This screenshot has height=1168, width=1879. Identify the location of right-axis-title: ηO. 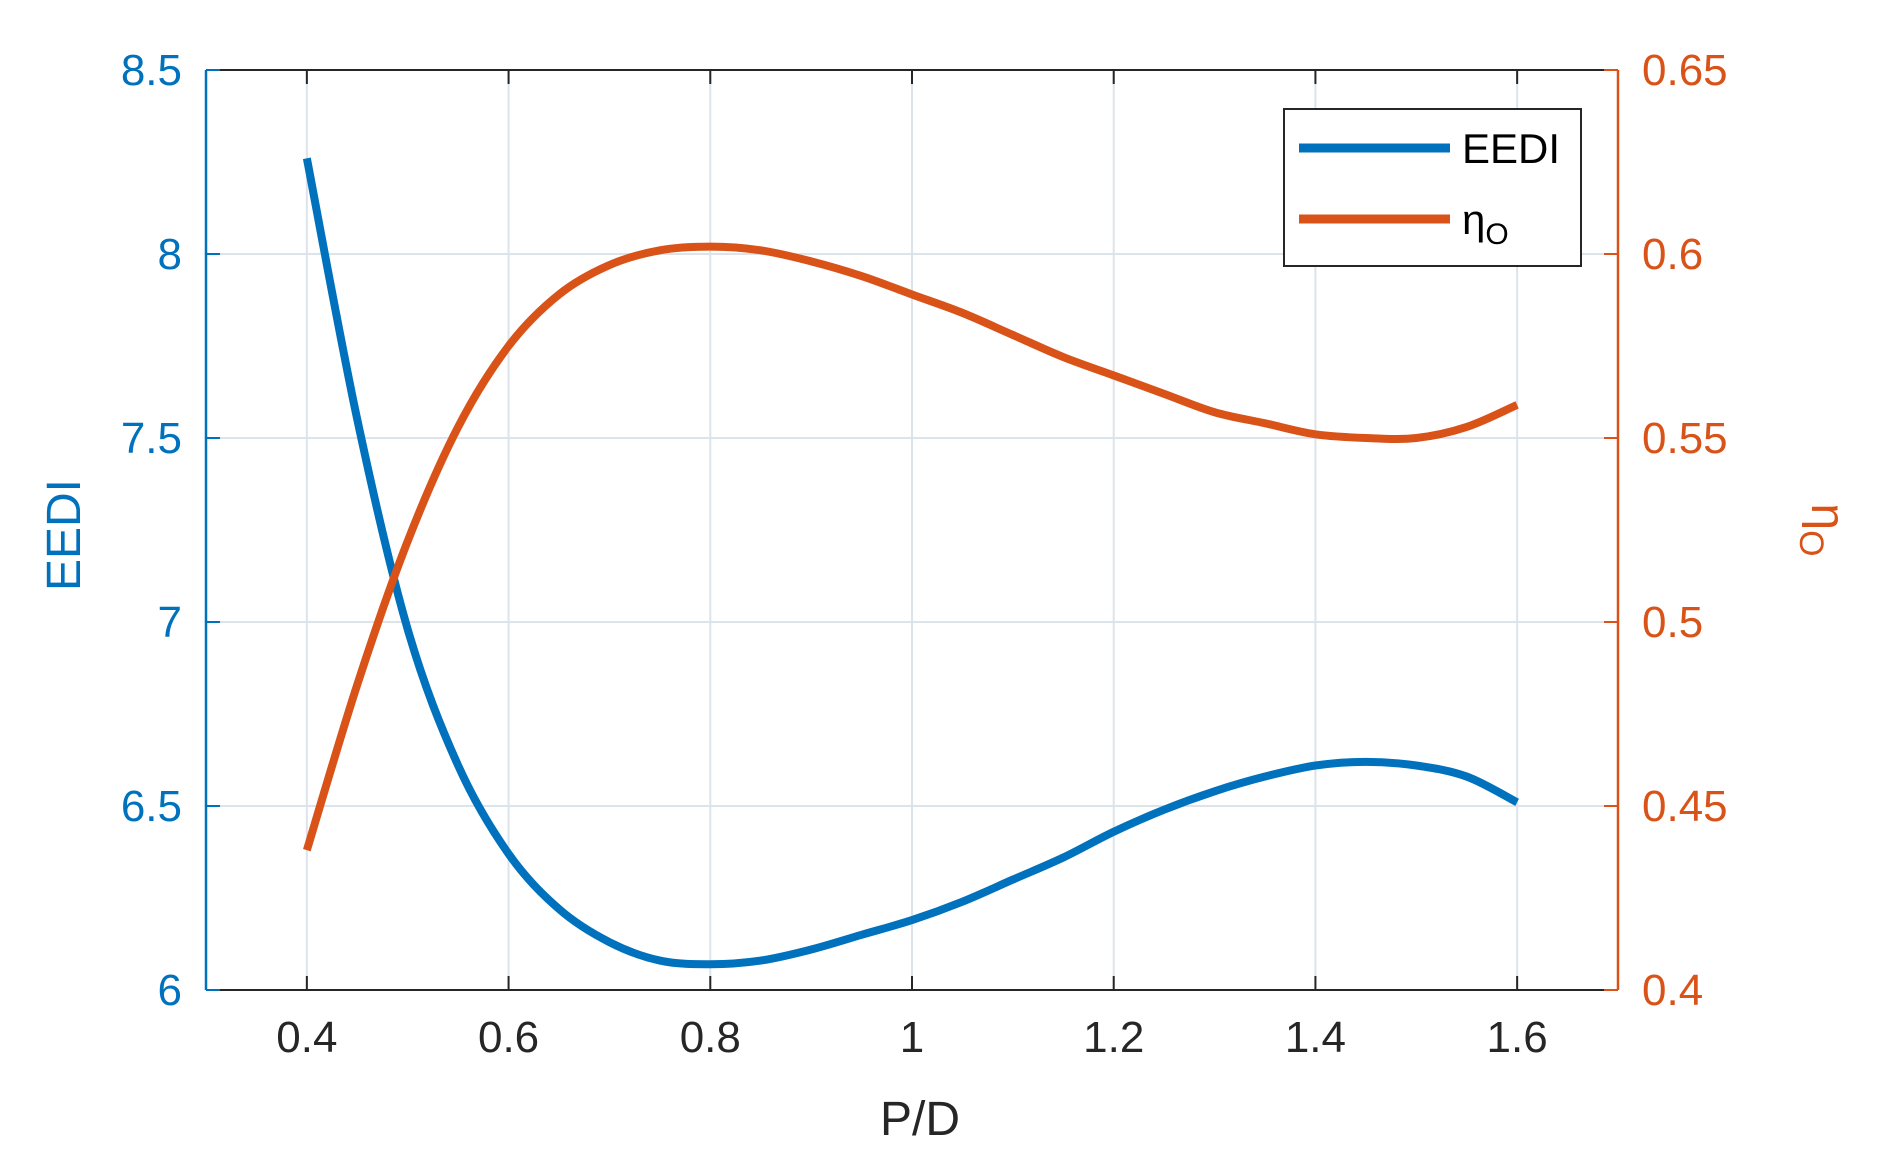
(1823, 529).